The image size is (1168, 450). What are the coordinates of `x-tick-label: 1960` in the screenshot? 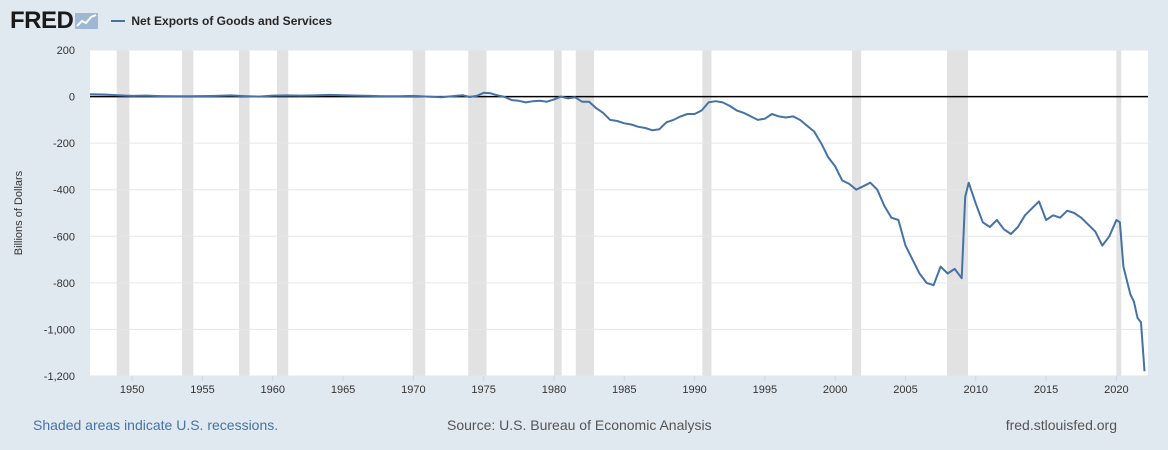 It's located at (273, 390).